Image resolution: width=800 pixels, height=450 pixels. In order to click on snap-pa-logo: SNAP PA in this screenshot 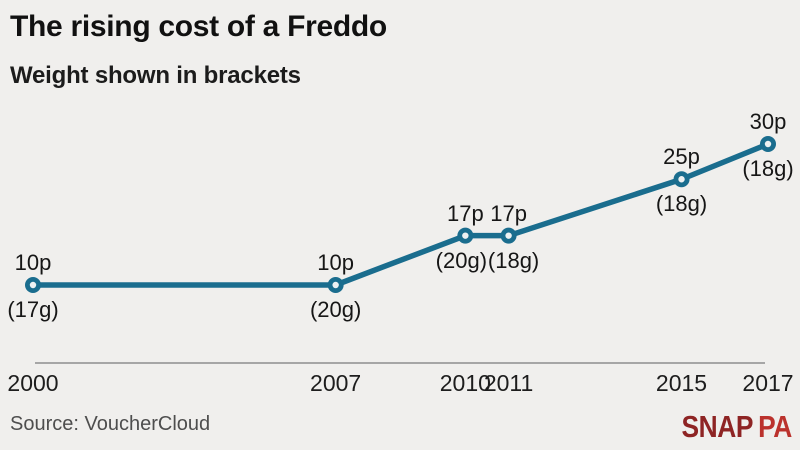, I will do `click(737, 427)`.